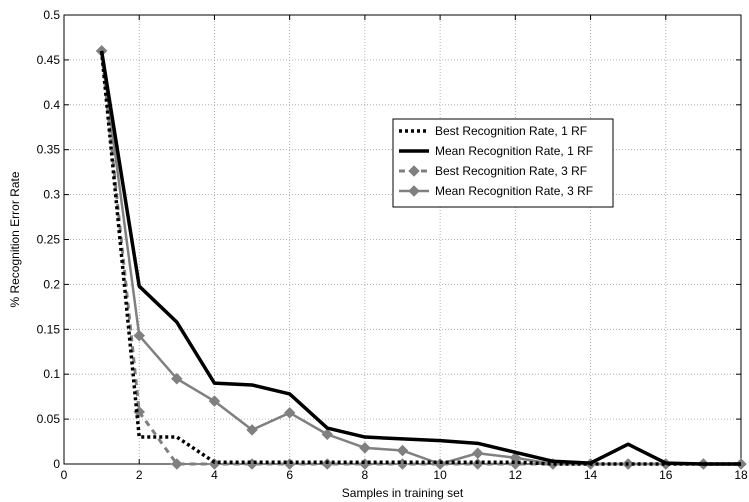 This screenshot has height=502, width=749. What do you see at coordinates (49, 329) in the screenshot?
I see `y-tick-label: 0.15` at bounding box center [49, 329].